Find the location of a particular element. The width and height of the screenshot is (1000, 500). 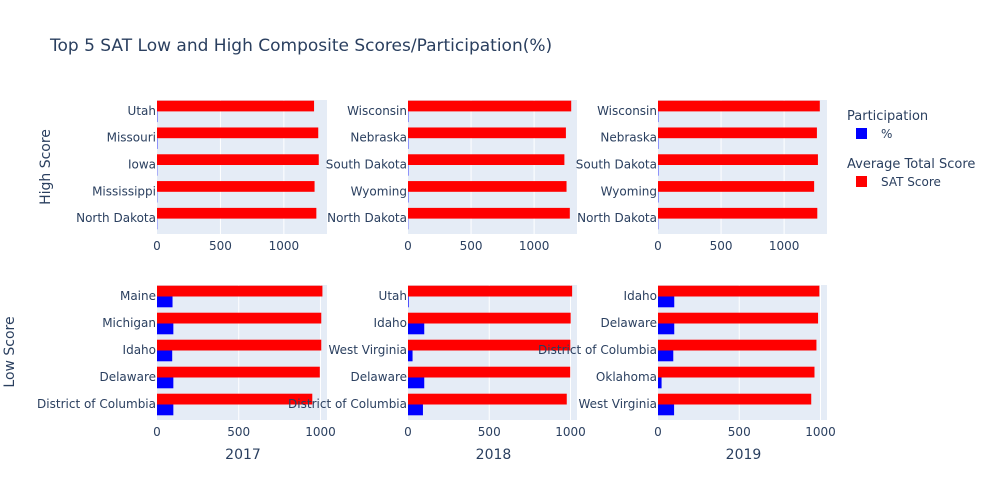

sat-bar-michigan is located at coordinates (239, 318).